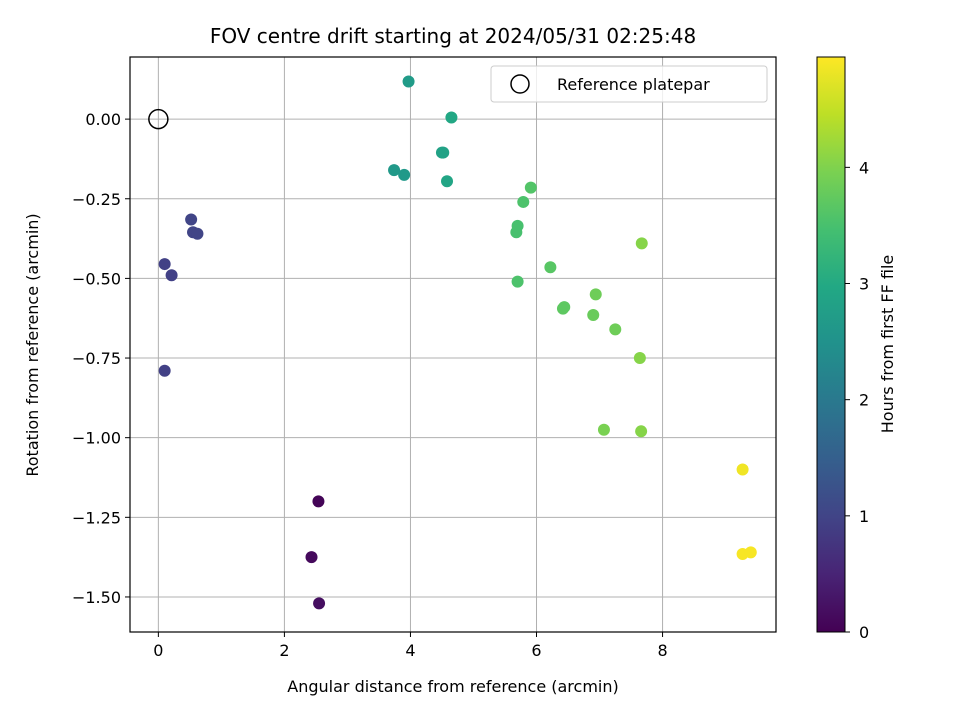 The height and width of the screenshot is (720, 960). I want to click on x-tick-label: 0, so click(158, 650).